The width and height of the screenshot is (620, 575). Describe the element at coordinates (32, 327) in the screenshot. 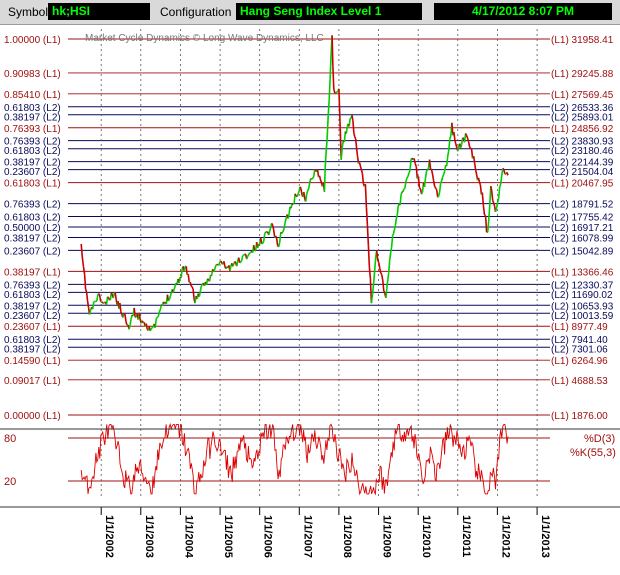

I see `level-ratio-label: 0.23607 (L1)` at that location.